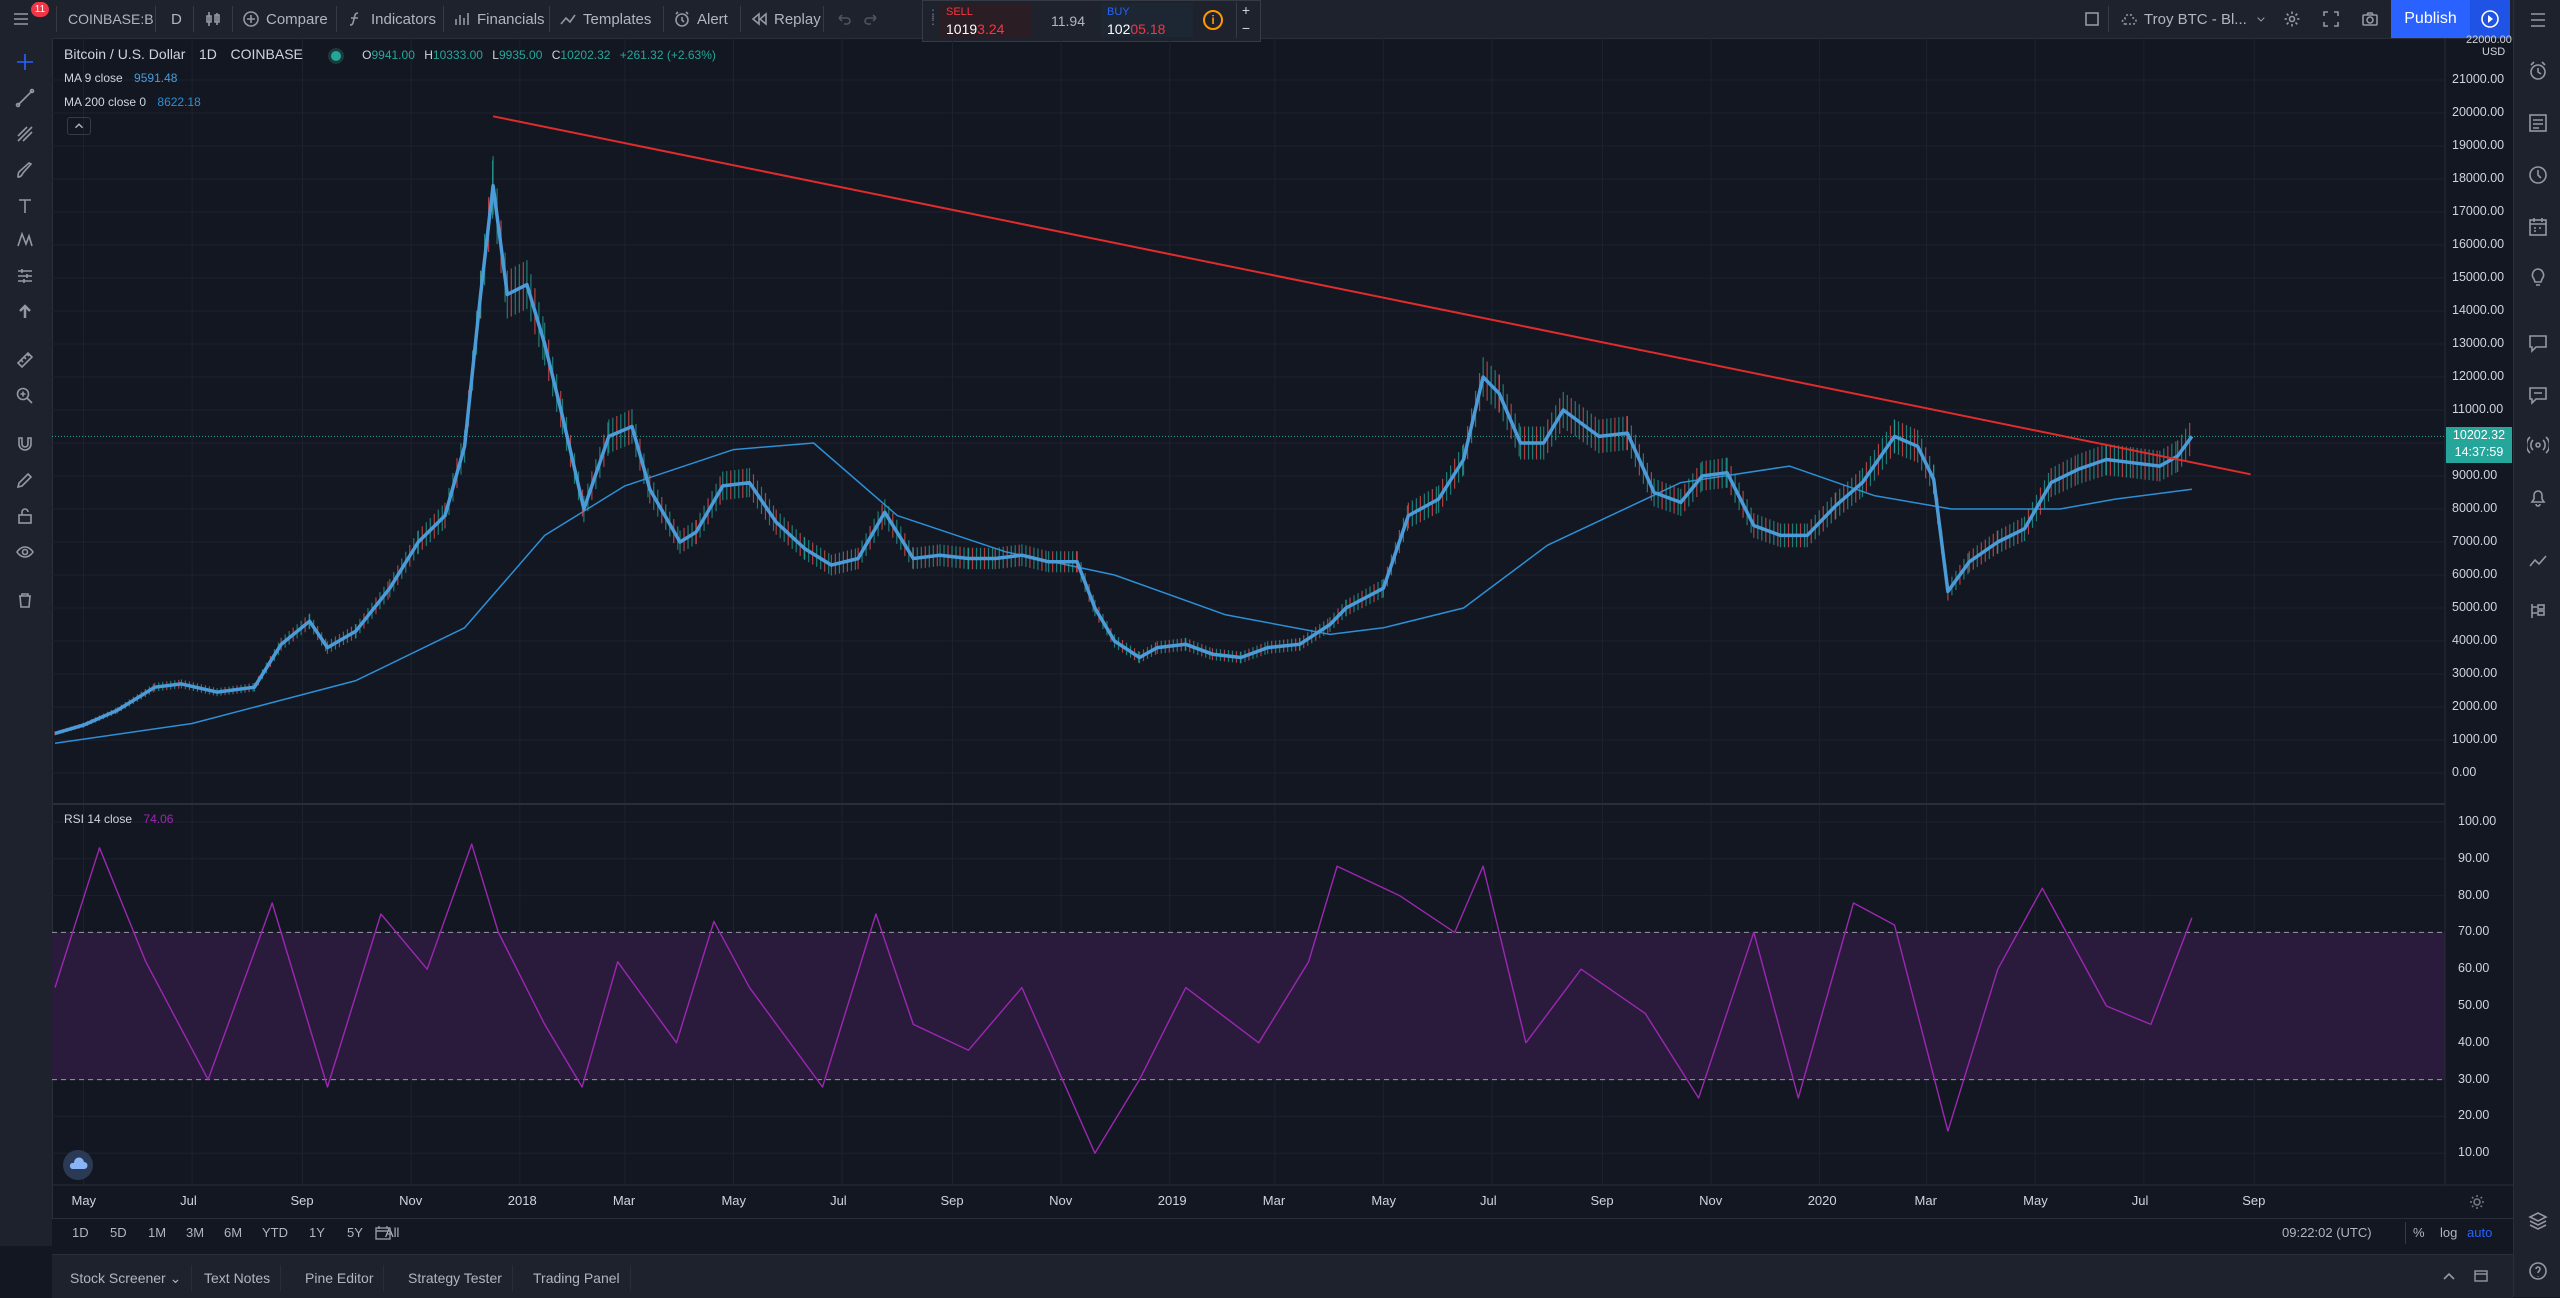 This screenshot has width=2560, height=1298. What do you see at coordinates (25, 396) in the screenshot?
I see `zoom-in-icon` at bounding box center [25, 396].